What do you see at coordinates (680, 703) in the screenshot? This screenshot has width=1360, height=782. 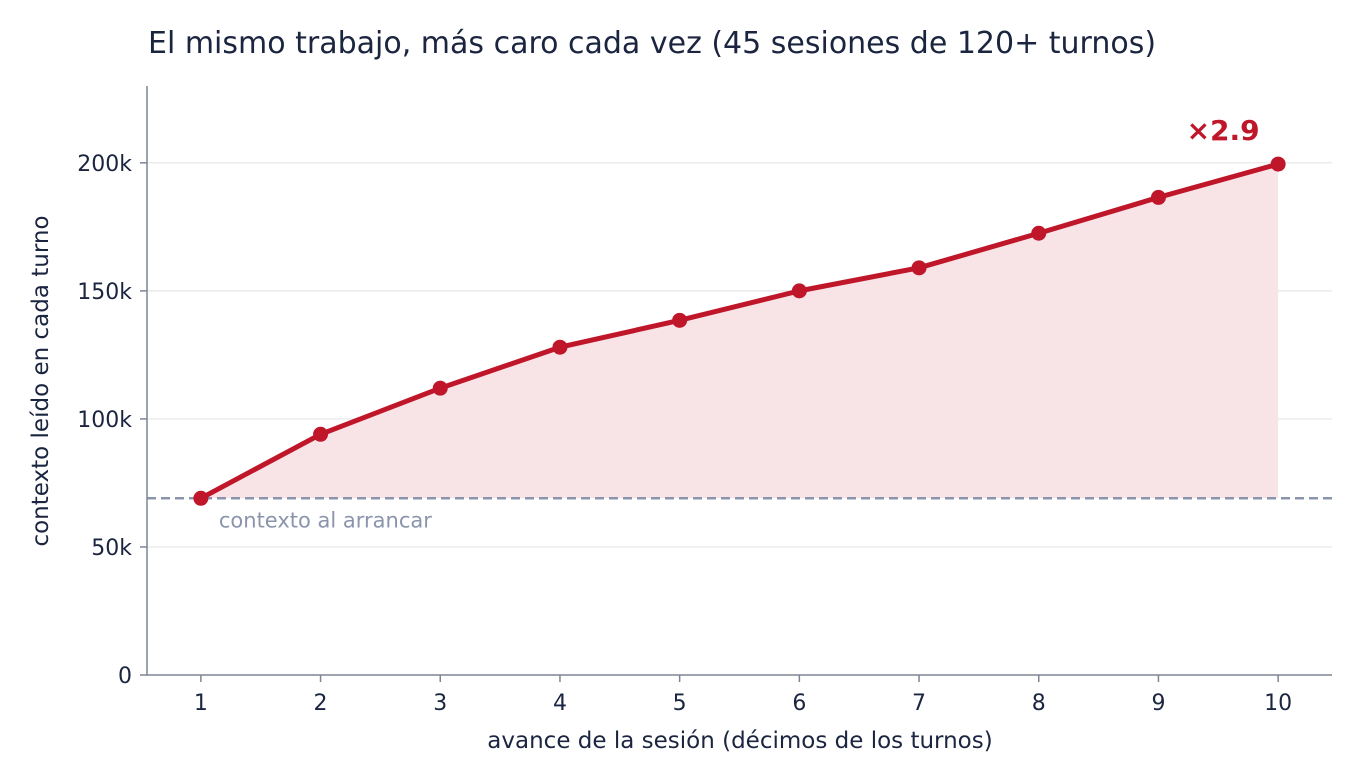 I see `x-tick-label: 5` at bounding box center [680, 703].